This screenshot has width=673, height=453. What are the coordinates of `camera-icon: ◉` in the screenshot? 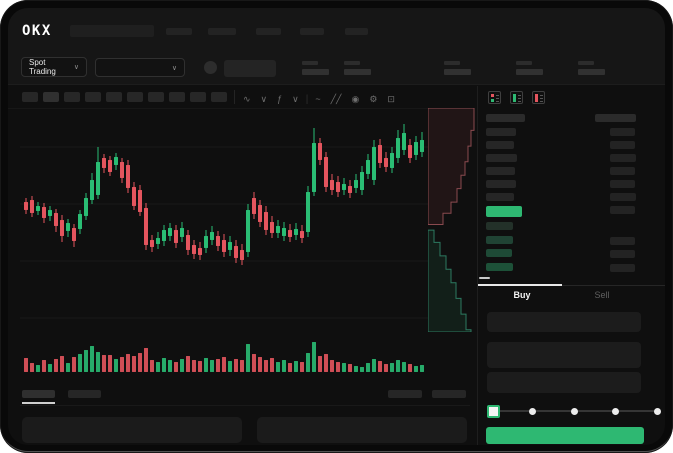 It's located at (355, 99).